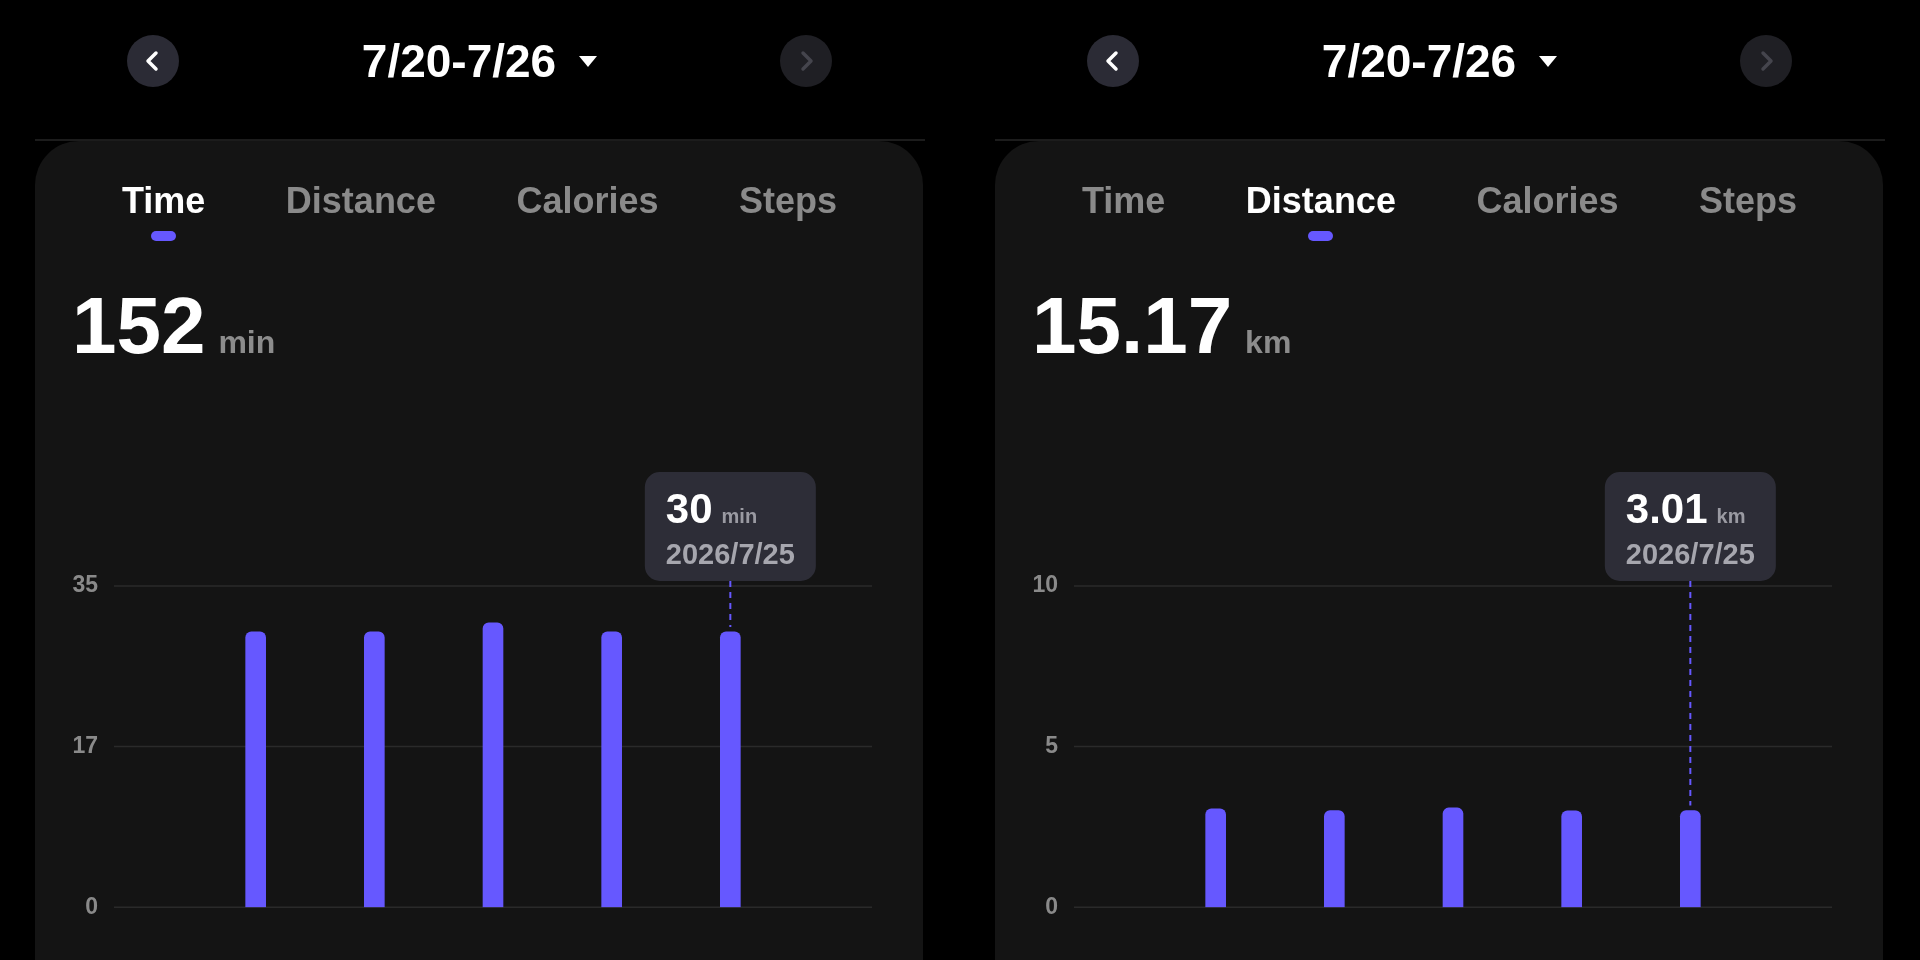 Image resolution: width=1920 pixels, height=960 pixels. I want to click on chart-subtitle: 15.17 km, so click(1162, 325).